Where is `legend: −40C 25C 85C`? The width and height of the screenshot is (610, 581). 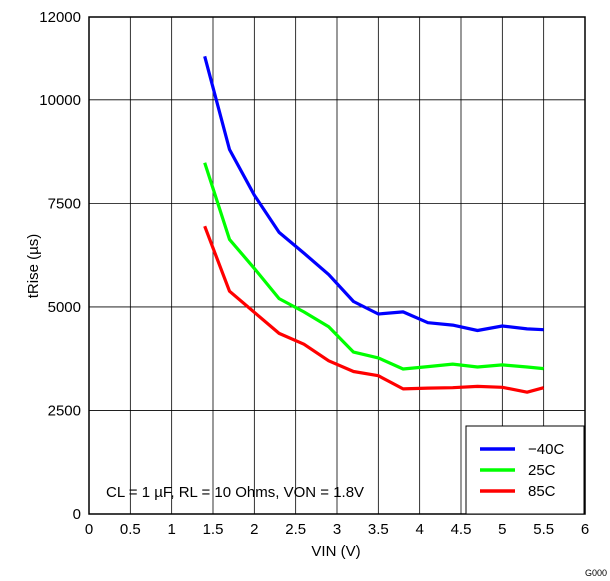 legend: −40C 25C 85C is located at coordinates (525, 470).